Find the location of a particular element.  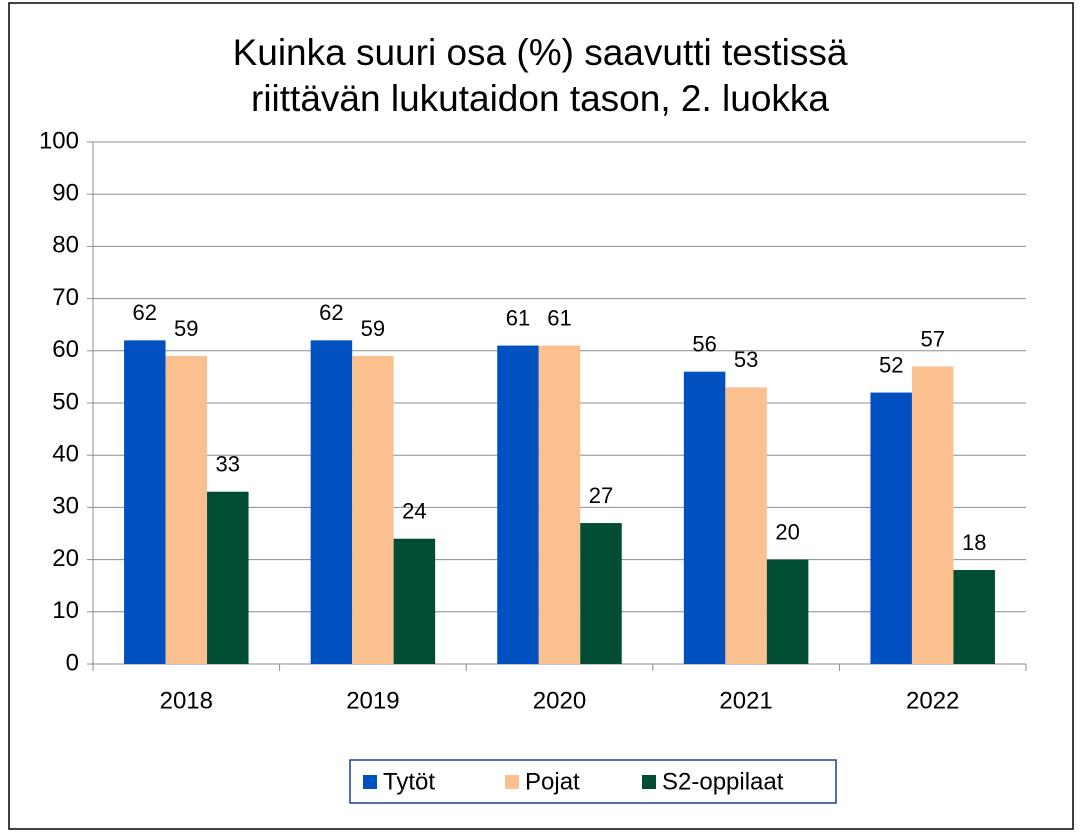

legend-label: Tytöt is located at coordinates (409, 781).